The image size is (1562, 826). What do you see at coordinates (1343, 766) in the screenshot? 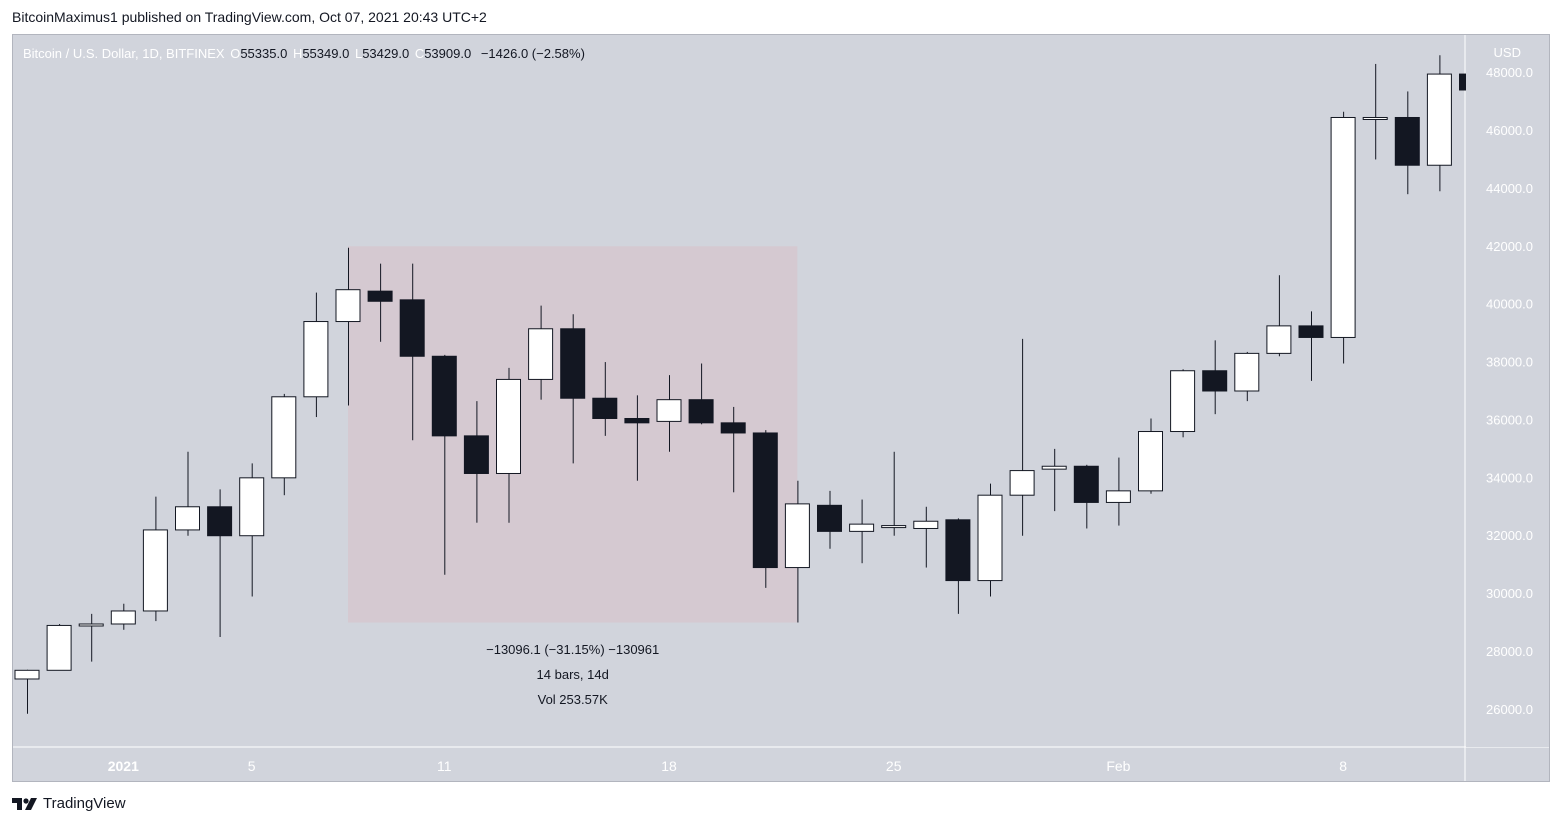
I see `time-tick-label: 8` at bounding box center [1343, 766].